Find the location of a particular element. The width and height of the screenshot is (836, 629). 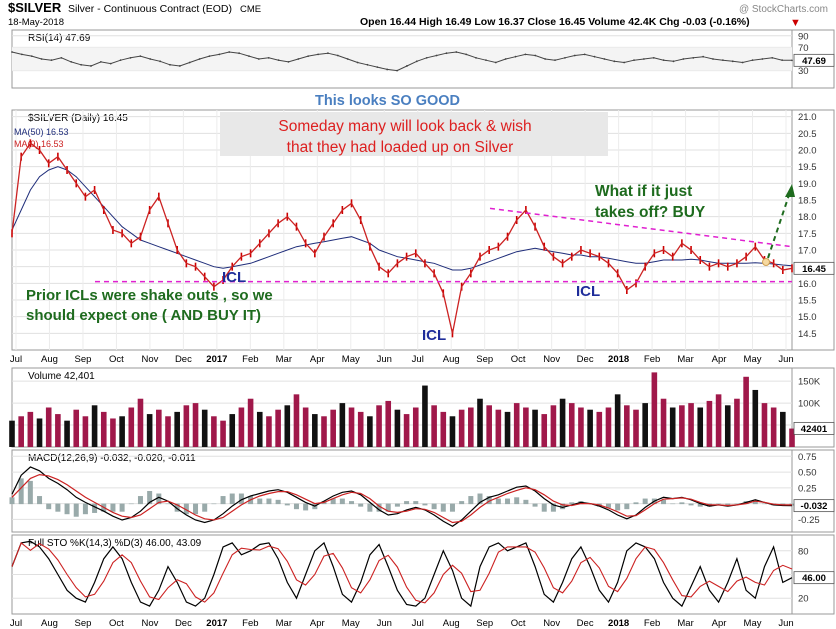

x-tick-label: Jul is located at coordinates (418, 359).